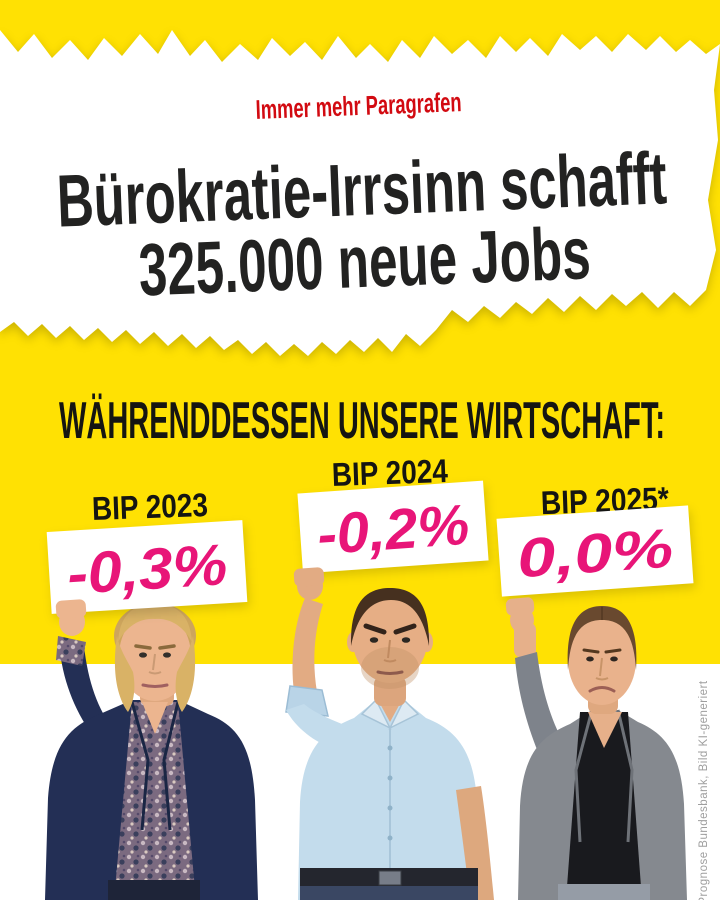 This screenshot has width=720, height=900. What do you see at coordinates (590, 659) in the screenshot?
I see `woman3-eye-left` at bounding box center [590, 659].